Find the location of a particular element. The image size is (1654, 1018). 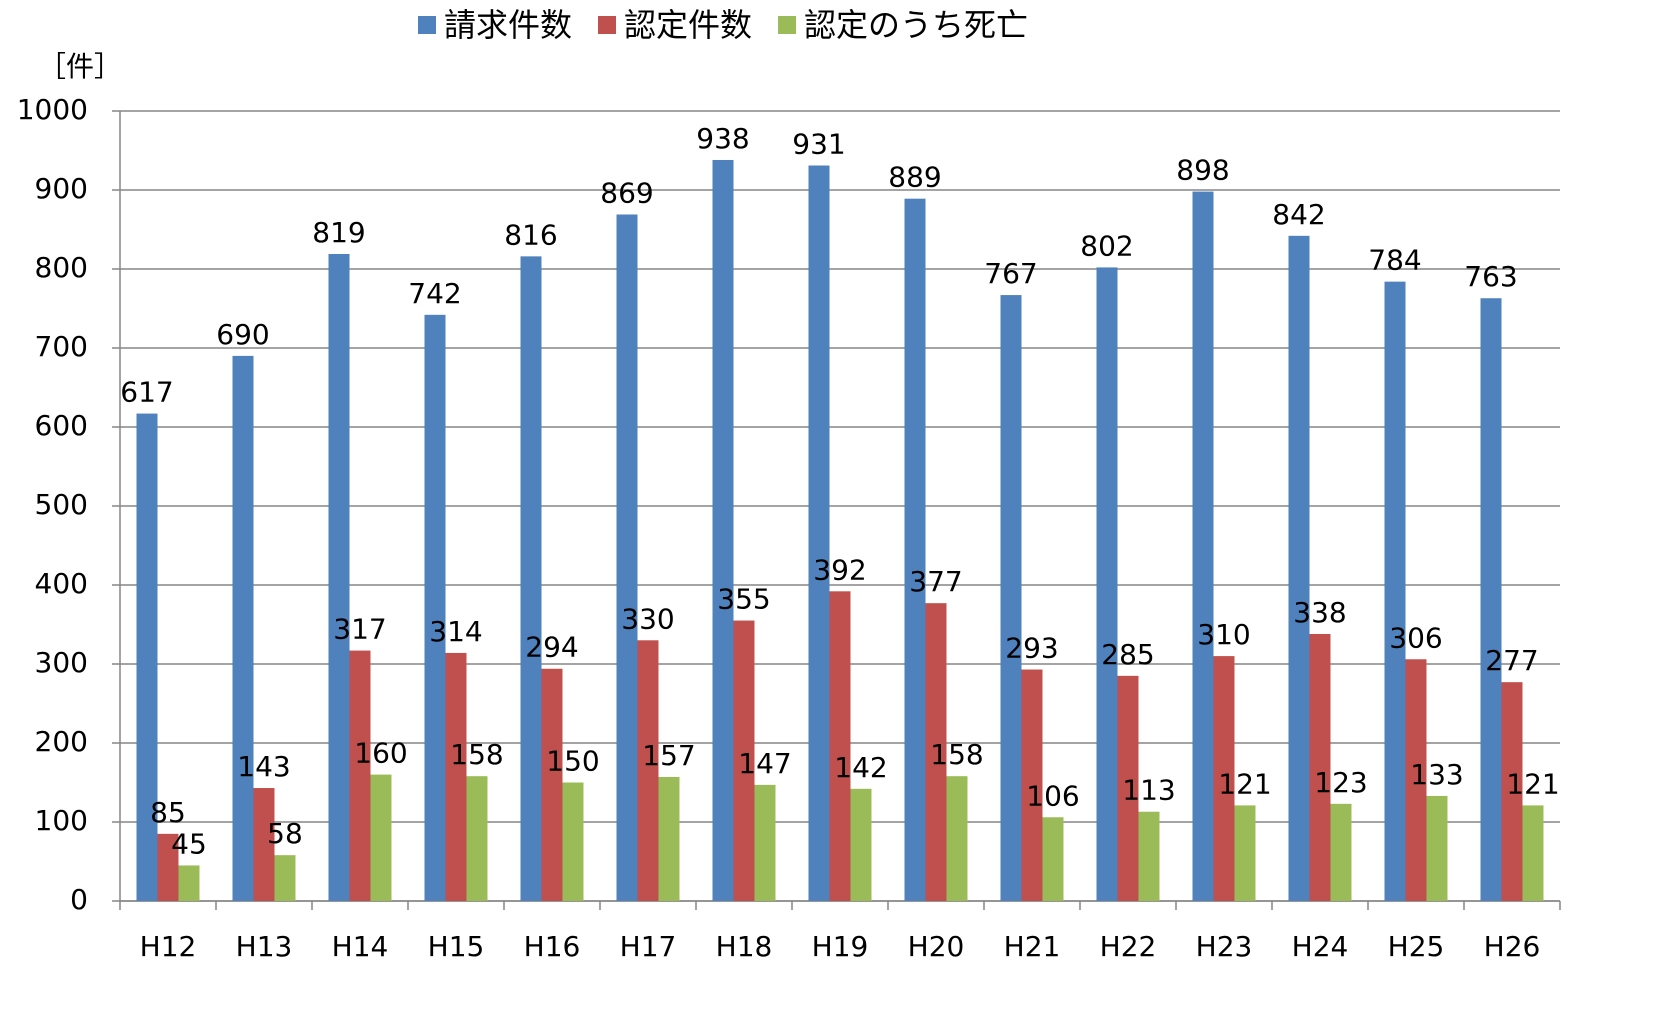

data-label: 338 is located at coordinates (1319, 612).